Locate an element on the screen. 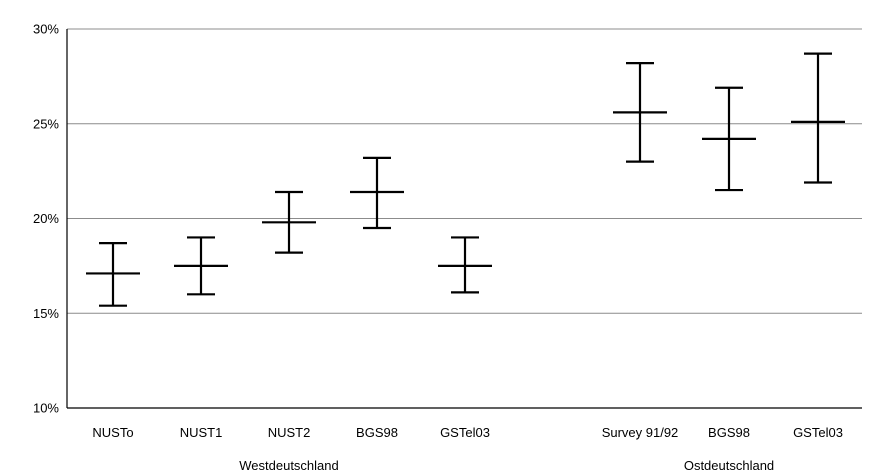  y-tick-label: 20% is located at coordinates (46, 218).